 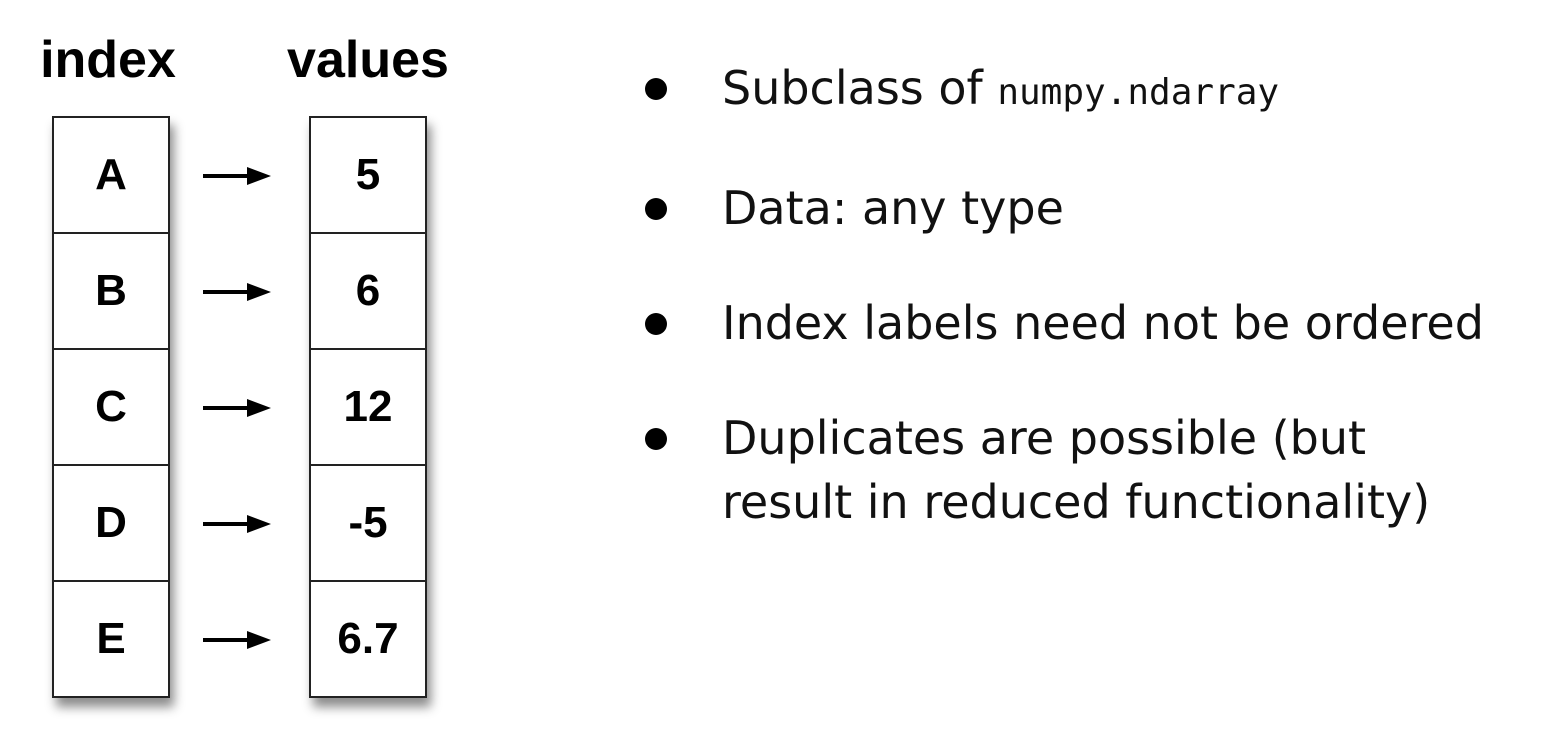 I want to click on value-cell: 6.7, so click(x=368, y=638).